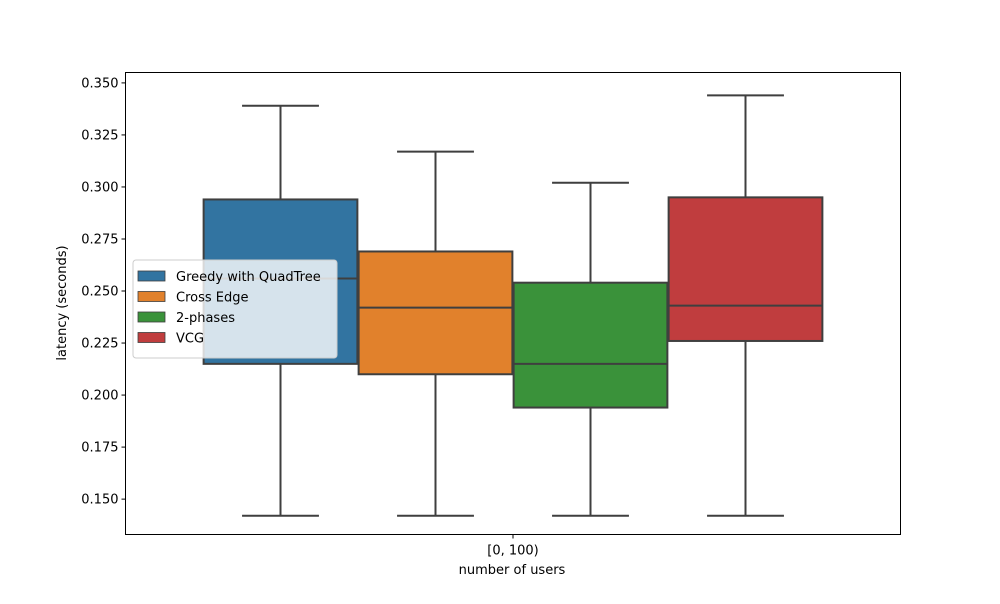  I want to click on x-axis: [0, 100), so click(513, 546).